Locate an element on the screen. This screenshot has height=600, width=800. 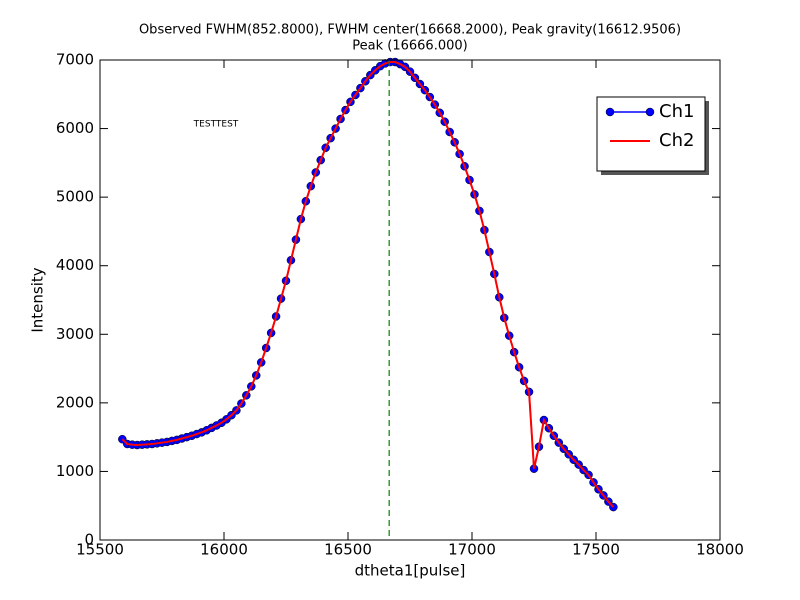
x-tick-label: 16500 is located at coordinates (348, 550).